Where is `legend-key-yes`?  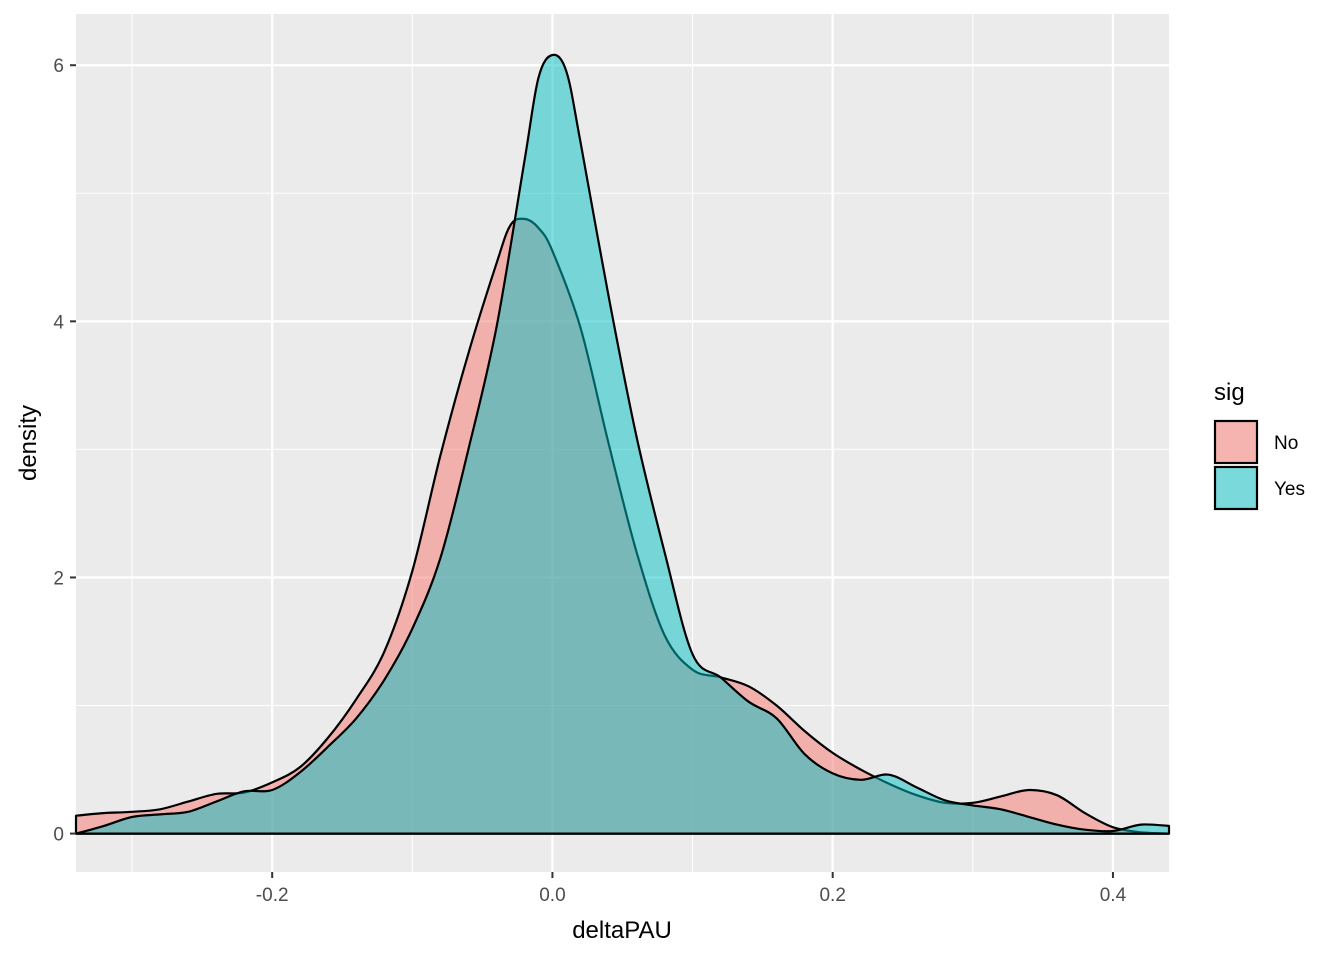 legend-key-yes is located at coordinates (1236, 488).